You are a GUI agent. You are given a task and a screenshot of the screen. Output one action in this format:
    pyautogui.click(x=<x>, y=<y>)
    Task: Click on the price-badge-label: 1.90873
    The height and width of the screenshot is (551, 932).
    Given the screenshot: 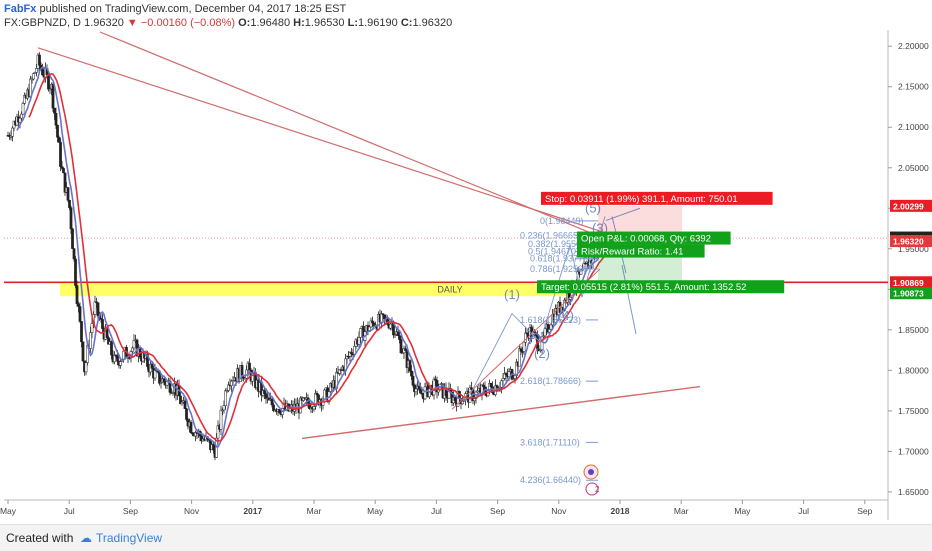 What is the action you would take?
    pyautogui.click(x=908, y=294)
    